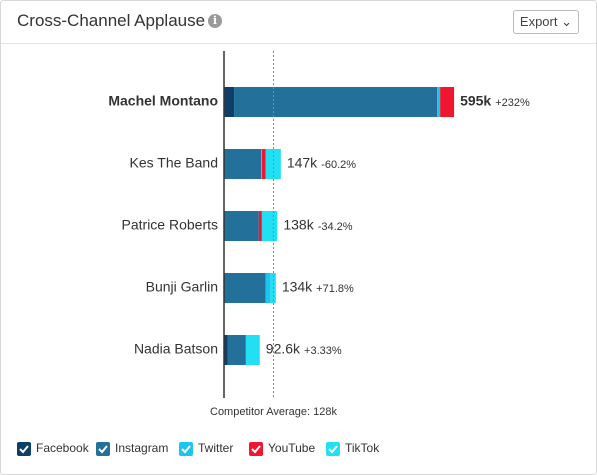 The image size is (597, 475). What do you see at coordinates (291, 448) in the screenshot?
I see `legend-label: YouTube` at bounding box center [291, 448].